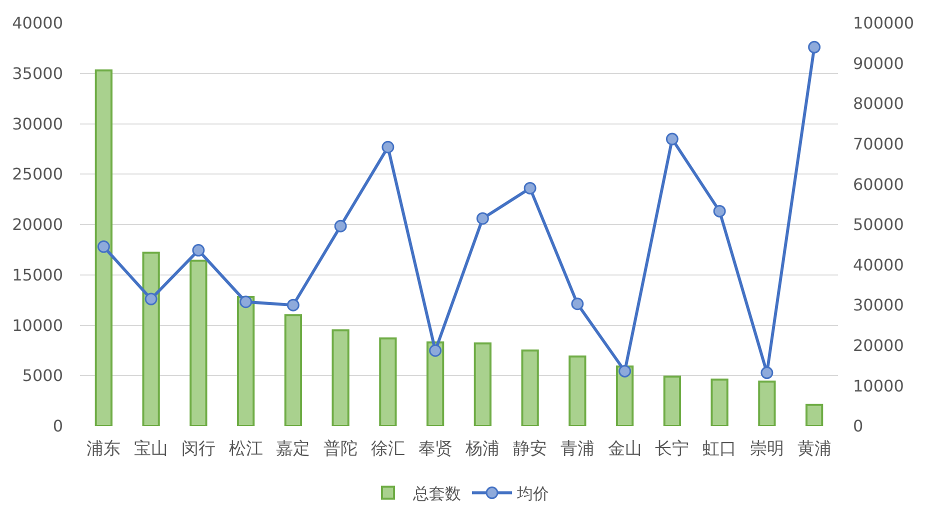  I want to click on y-tick-label: 25000, so click(37, 174).